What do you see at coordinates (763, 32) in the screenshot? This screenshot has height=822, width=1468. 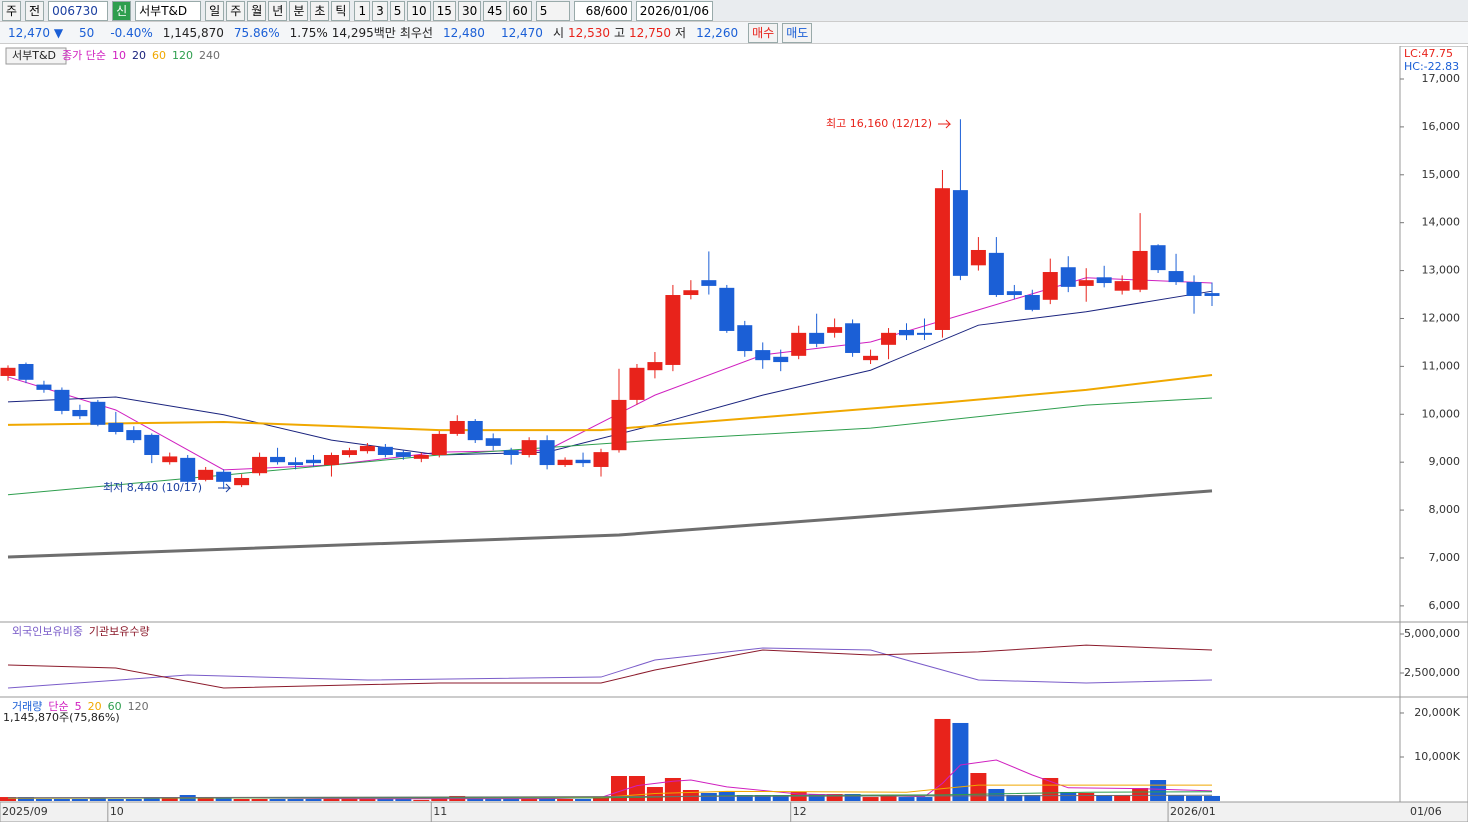 I see `buy-button: 매수` at bounding box center [763, 32].